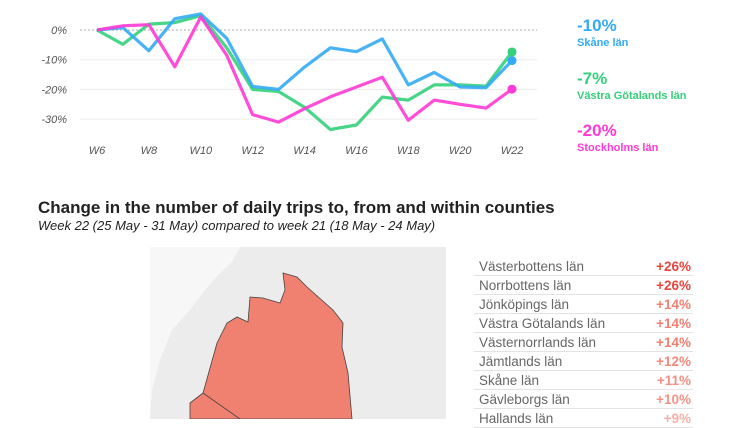 This screenshot has height=428, width=746. What do you see at coordinates (677, 418) in the screenshot?
I see `county-change: +9%` at bounding box center [677, 418].